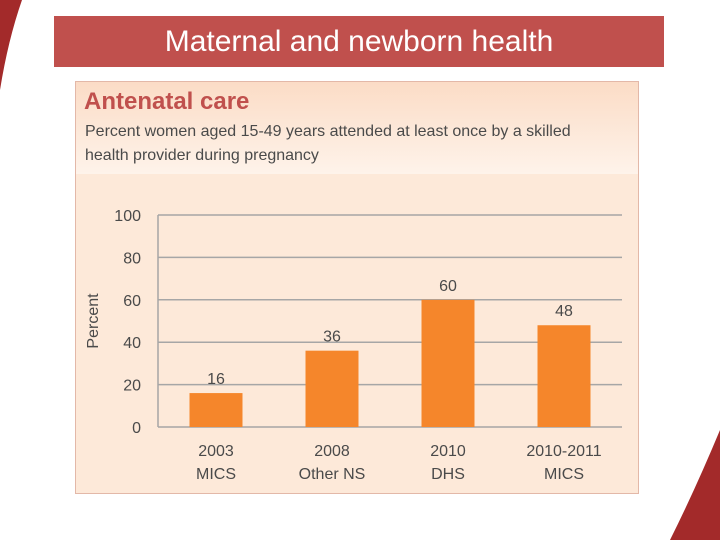 The height and width of the screenshot is (540, 720). What do you see at coordinates (132, 301) in the screenshot?
I see `y-tick-label: 60` at bounding box center [132, 301].